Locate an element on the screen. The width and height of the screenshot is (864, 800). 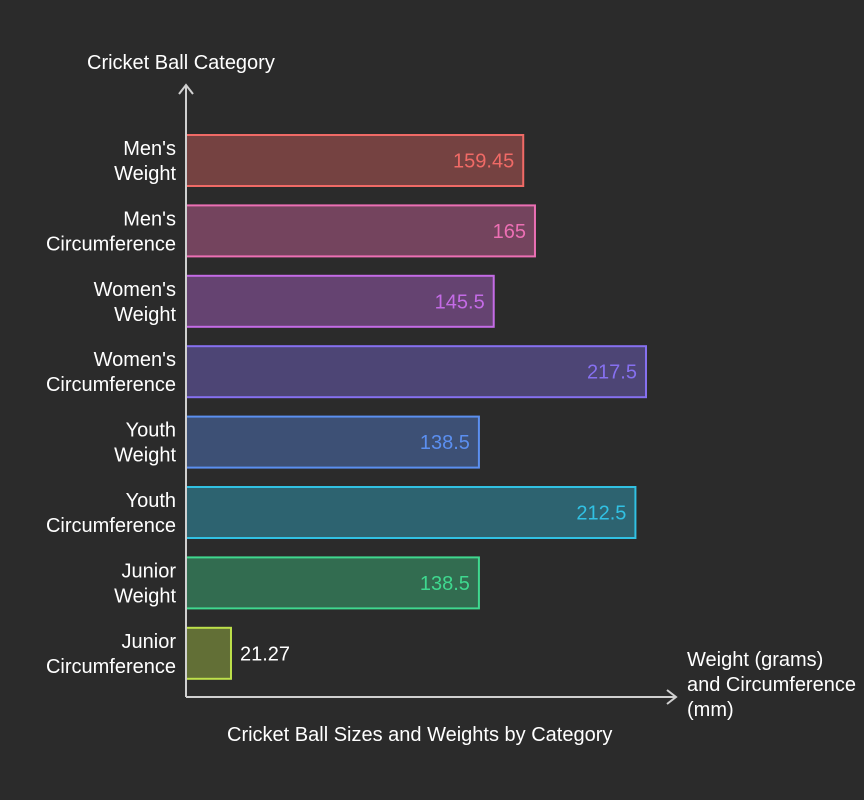
category-label: Women's Weight is located at coordinates (135, 302).